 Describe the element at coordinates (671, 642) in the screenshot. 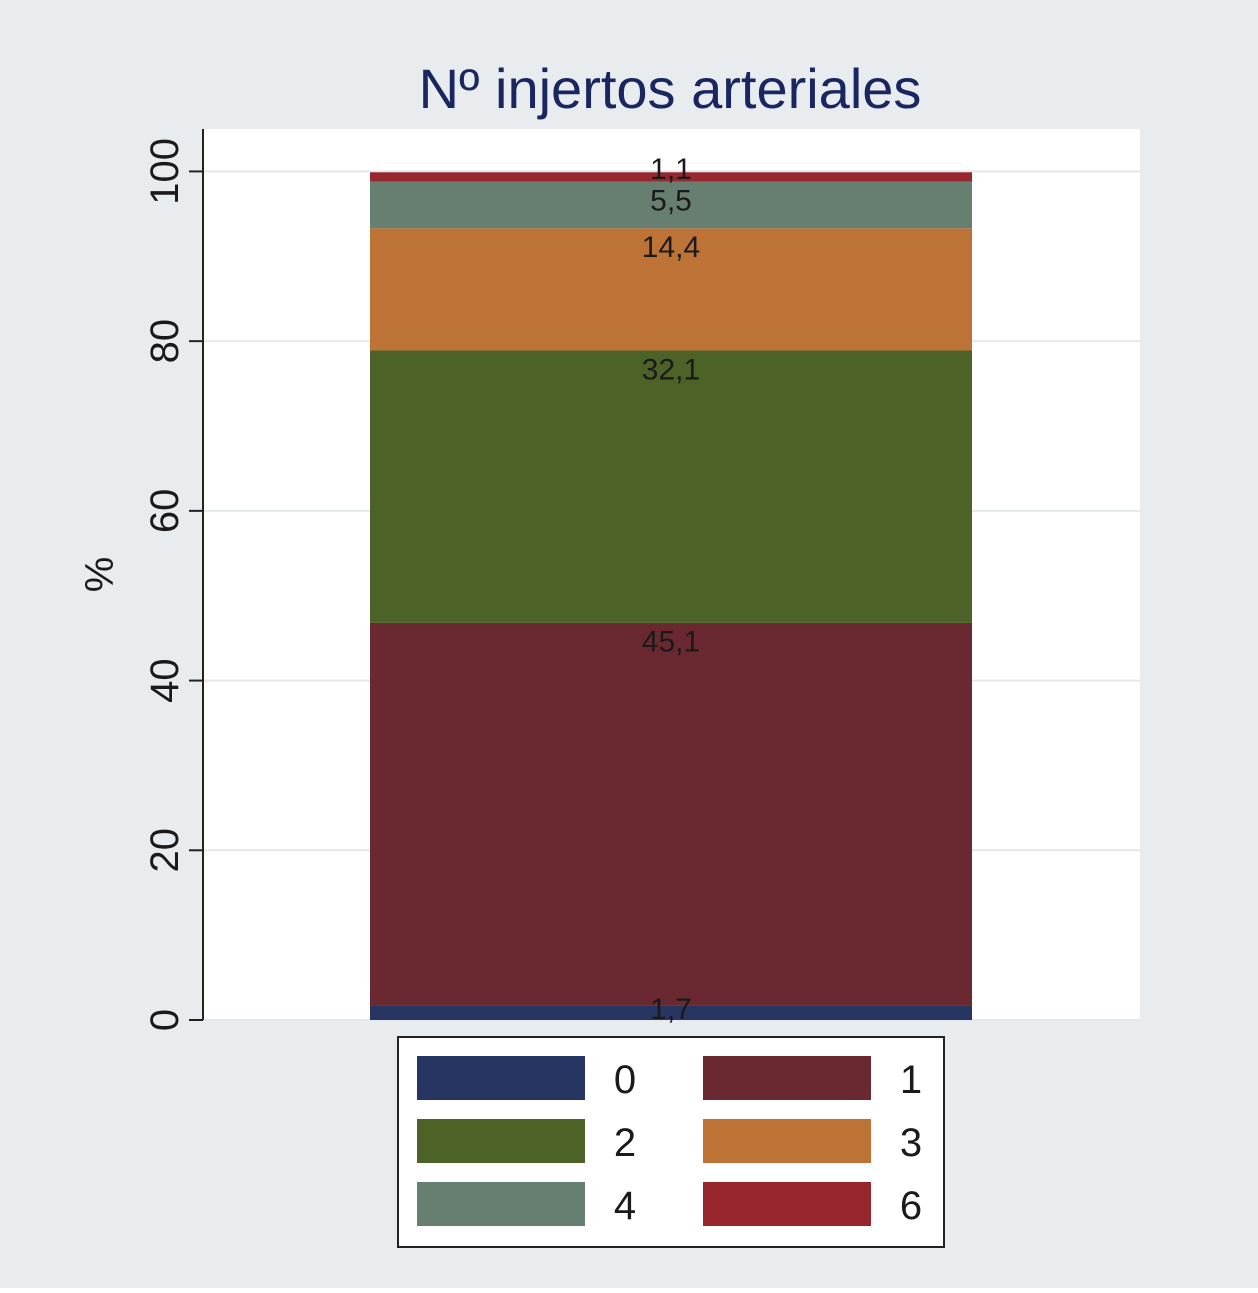

I see `data-label-1: 45,1` at that location.